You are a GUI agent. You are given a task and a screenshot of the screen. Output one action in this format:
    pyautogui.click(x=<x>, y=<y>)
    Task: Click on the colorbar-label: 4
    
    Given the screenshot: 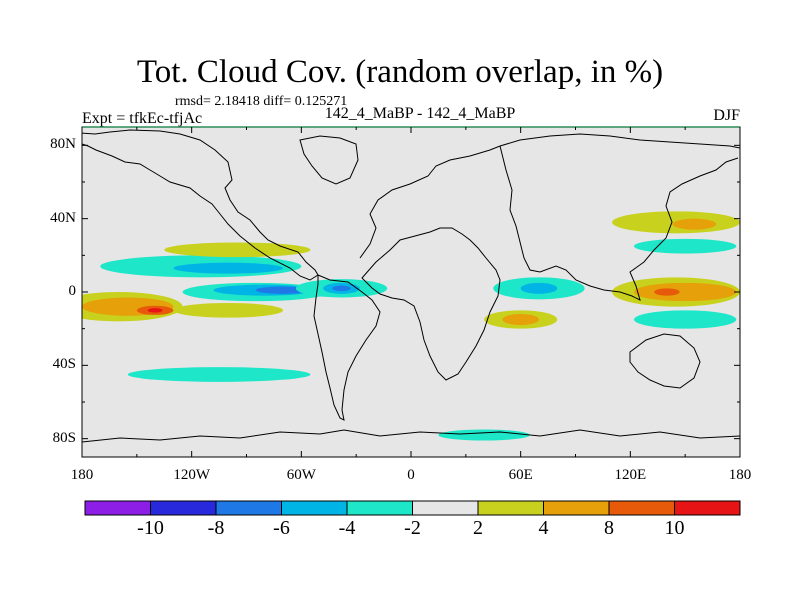 What is the action you would take?
    pyautogui.click(x=543, y=528)
    